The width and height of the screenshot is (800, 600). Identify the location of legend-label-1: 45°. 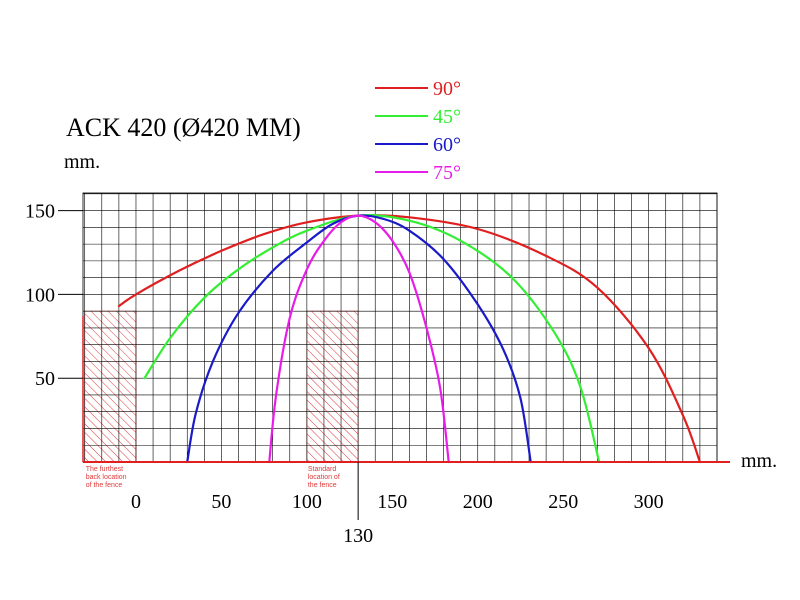
(447, 117).